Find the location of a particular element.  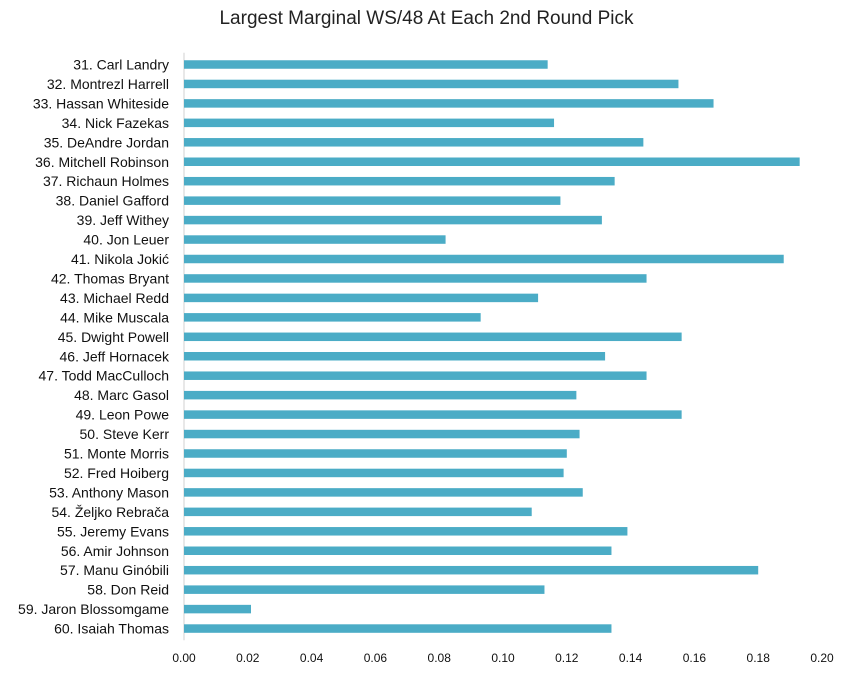

category-label: 34. Nick Fazekas is located at coordinates (115, 123).